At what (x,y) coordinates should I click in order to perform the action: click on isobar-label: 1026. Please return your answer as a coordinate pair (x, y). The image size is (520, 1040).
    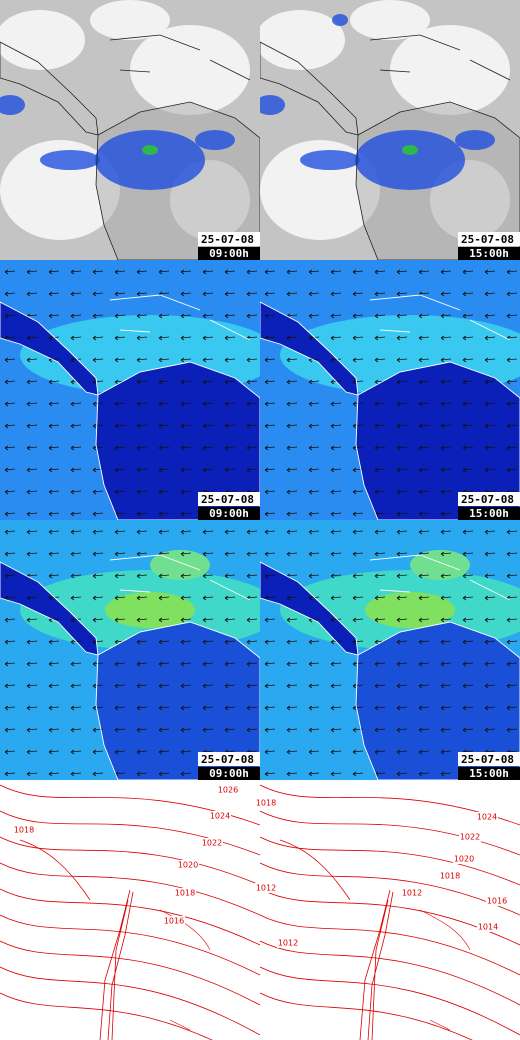
    Looking at the image, I should click on (228, 790).